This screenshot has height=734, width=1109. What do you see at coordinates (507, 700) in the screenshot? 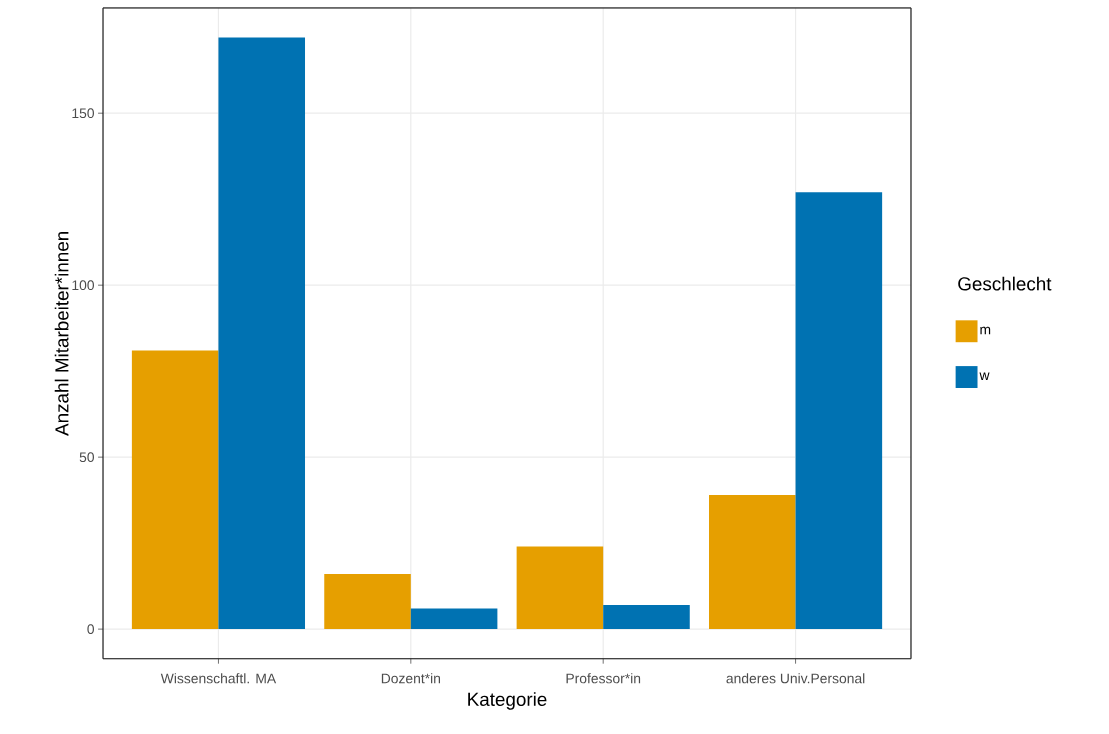
I see `x-axis-title: Kategorie` at bounding box center [507, 700].